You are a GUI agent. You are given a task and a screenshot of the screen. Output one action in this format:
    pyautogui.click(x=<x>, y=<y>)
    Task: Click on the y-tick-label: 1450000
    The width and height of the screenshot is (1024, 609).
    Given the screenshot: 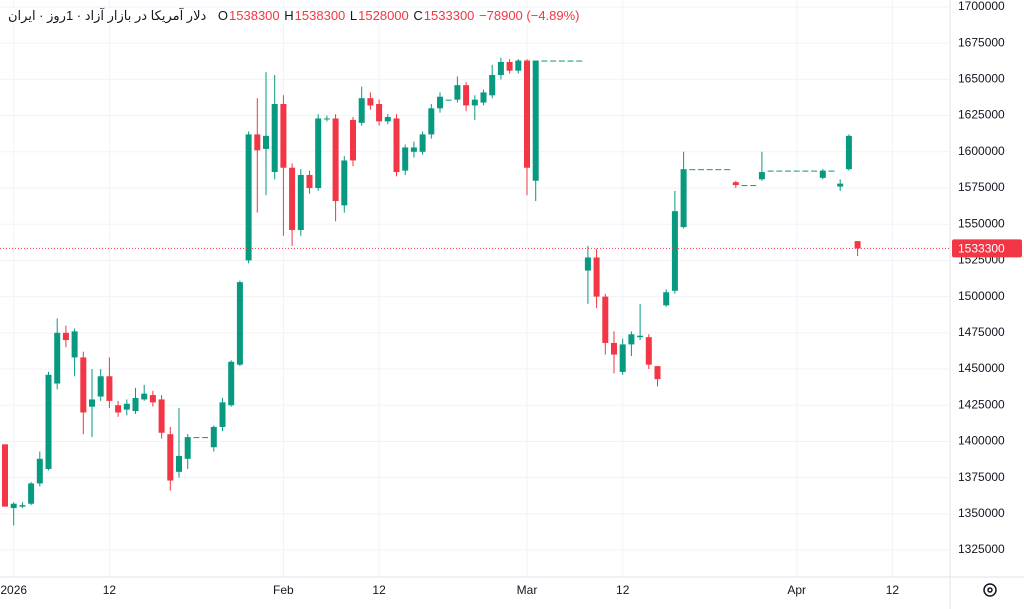 What is the action you would take?
    pyautogui.click(x=981, y=368)
    